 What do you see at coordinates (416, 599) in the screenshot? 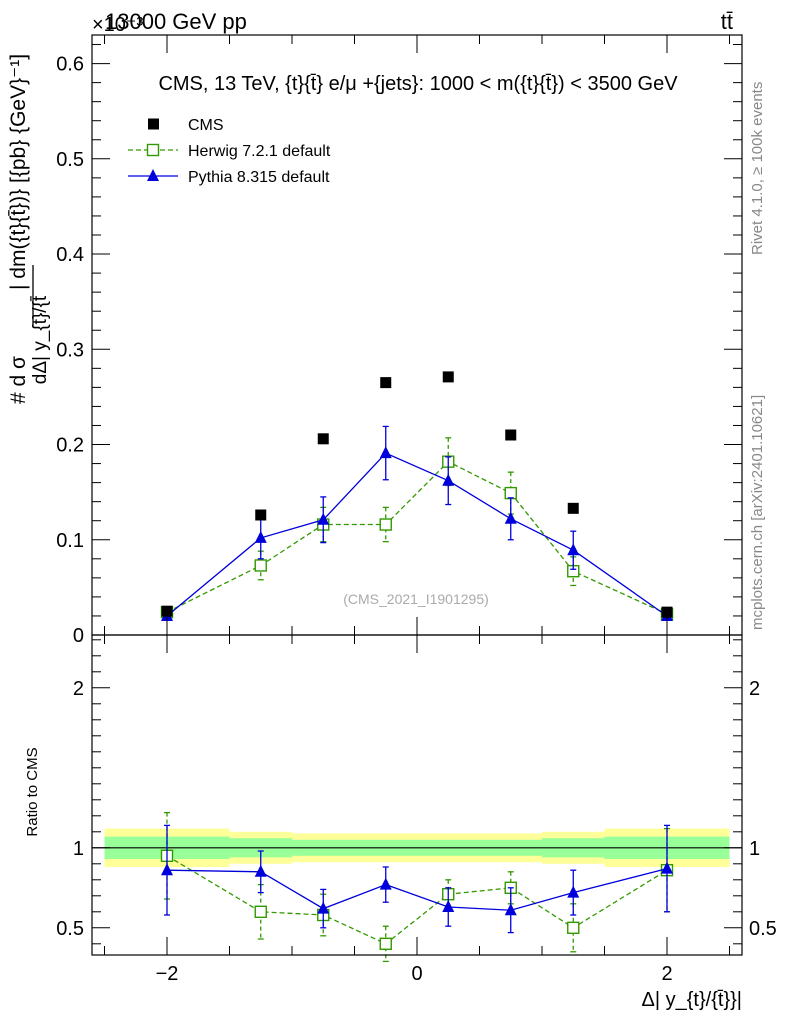
I see `analysis-watermark: (CMS_2021_I1901295)` at bounding box center [416, 599].